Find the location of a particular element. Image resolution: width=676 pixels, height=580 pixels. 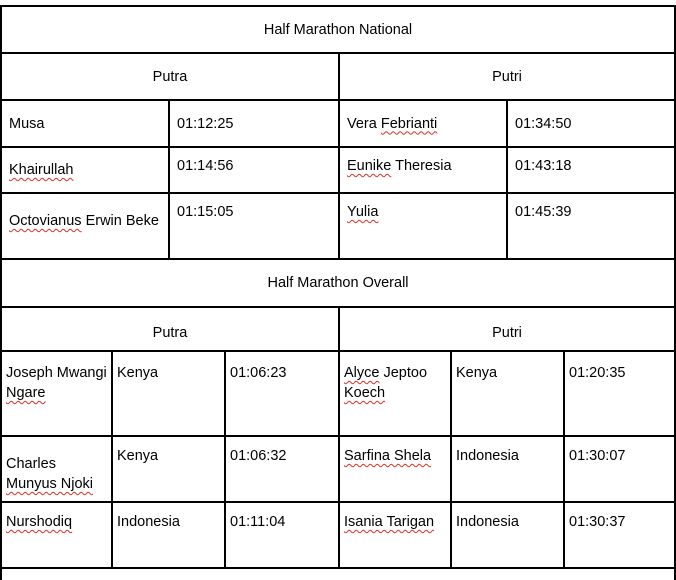

national-putra-time-3: 01:15:05 is located at coordinates (205, 212).